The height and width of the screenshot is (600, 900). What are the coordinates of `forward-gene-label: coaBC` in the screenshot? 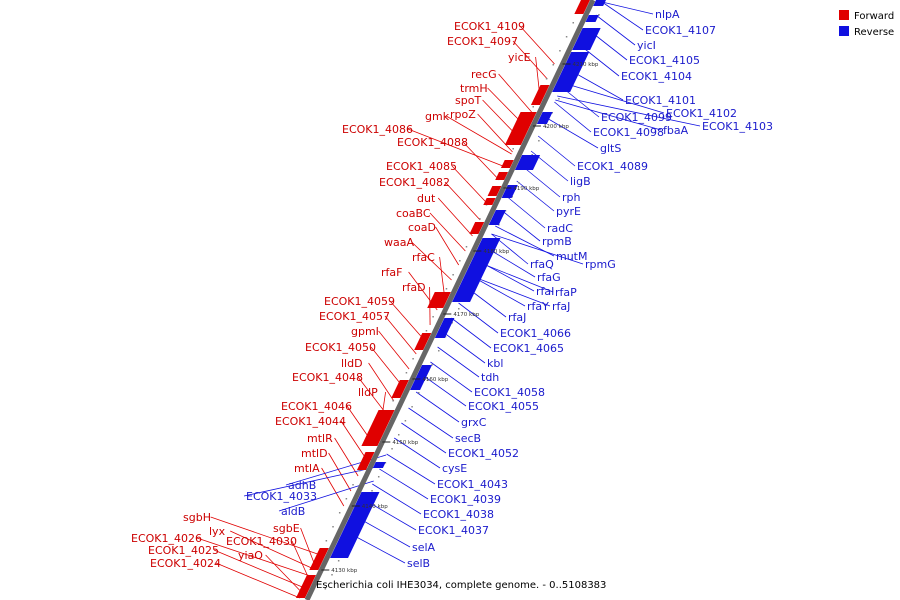 It's located at (413, 213).